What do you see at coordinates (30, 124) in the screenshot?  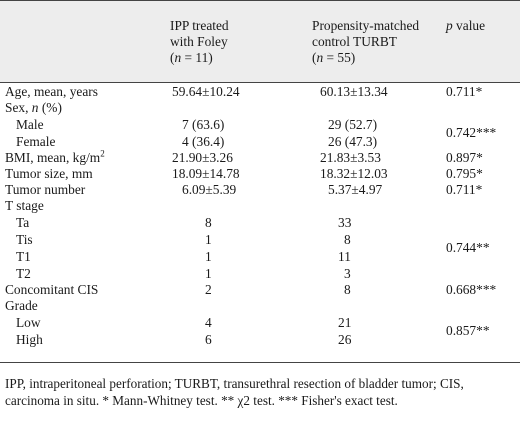 I see `row-label-male: Male` at bounding box center [30, 124].